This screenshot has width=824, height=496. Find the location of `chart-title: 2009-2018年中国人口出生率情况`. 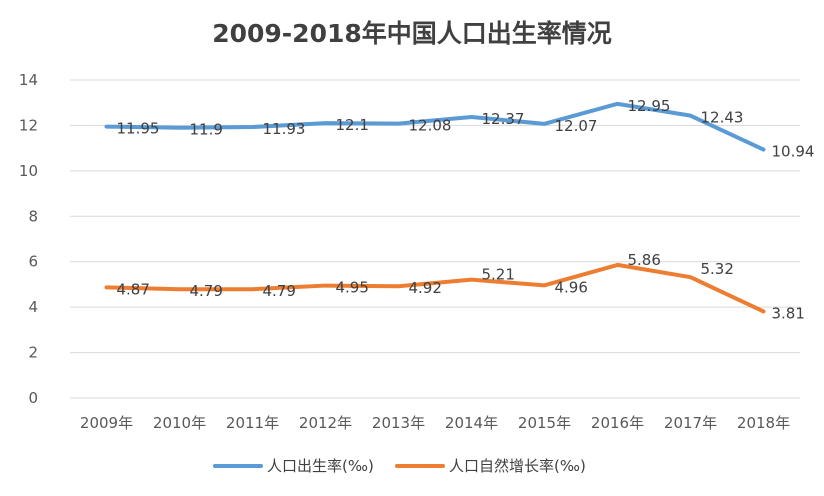

chart-title: 2009-2018年中国人口出生率情况 is located at coordinates (412, 33).